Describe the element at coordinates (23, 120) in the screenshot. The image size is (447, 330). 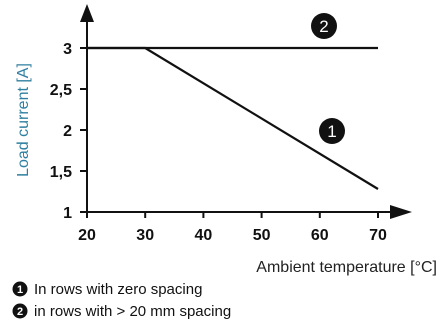
I see `y-axis-title: Load current [A]` at that location.